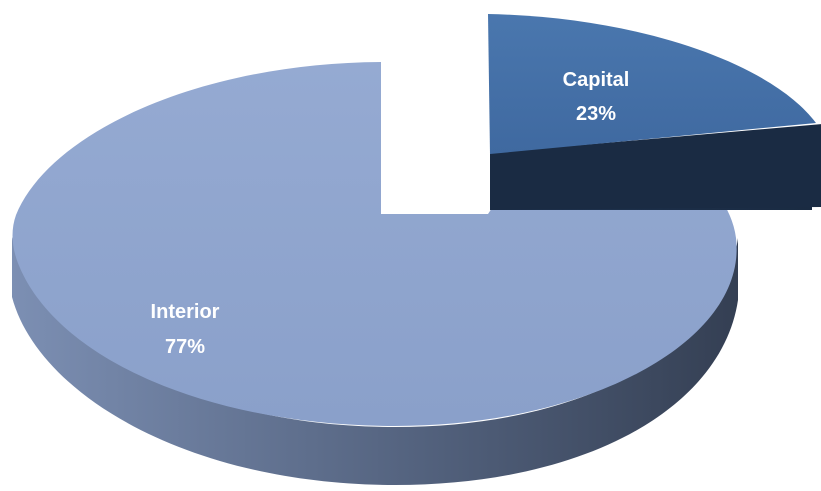 This screenshot has width=821, height=491. I want to click on slice-capital-top, so click(652, 84).